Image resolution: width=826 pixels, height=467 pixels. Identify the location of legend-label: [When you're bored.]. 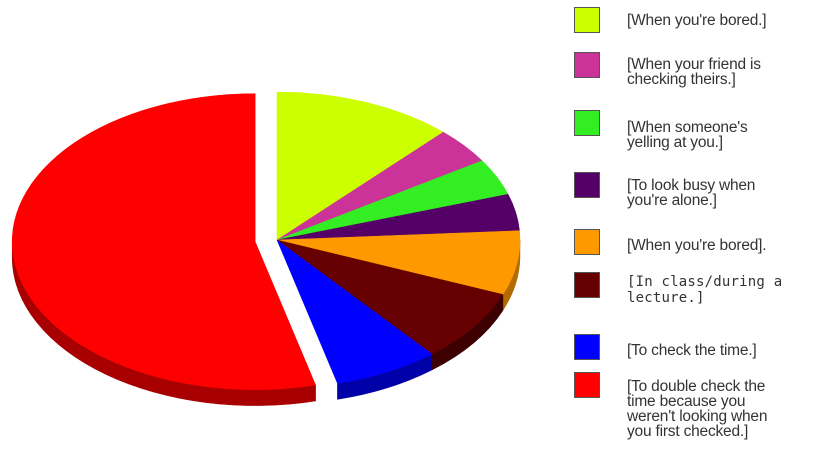
(697, 20).